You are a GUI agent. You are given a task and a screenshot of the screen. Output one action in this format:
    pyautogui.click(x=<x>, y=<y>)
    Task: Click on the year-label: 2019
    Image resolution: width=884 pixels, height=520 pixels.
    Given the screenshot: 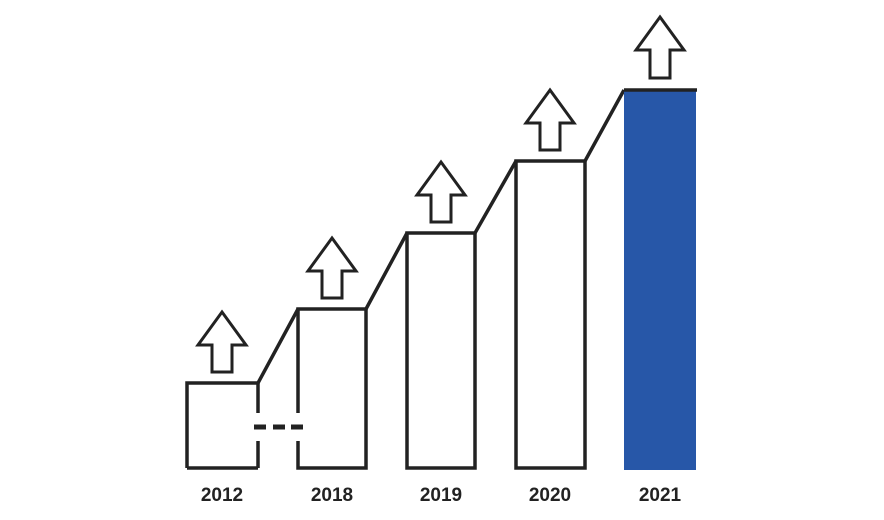 What is the action you would take?
    pyautogui.click(x=441, y=495)
    